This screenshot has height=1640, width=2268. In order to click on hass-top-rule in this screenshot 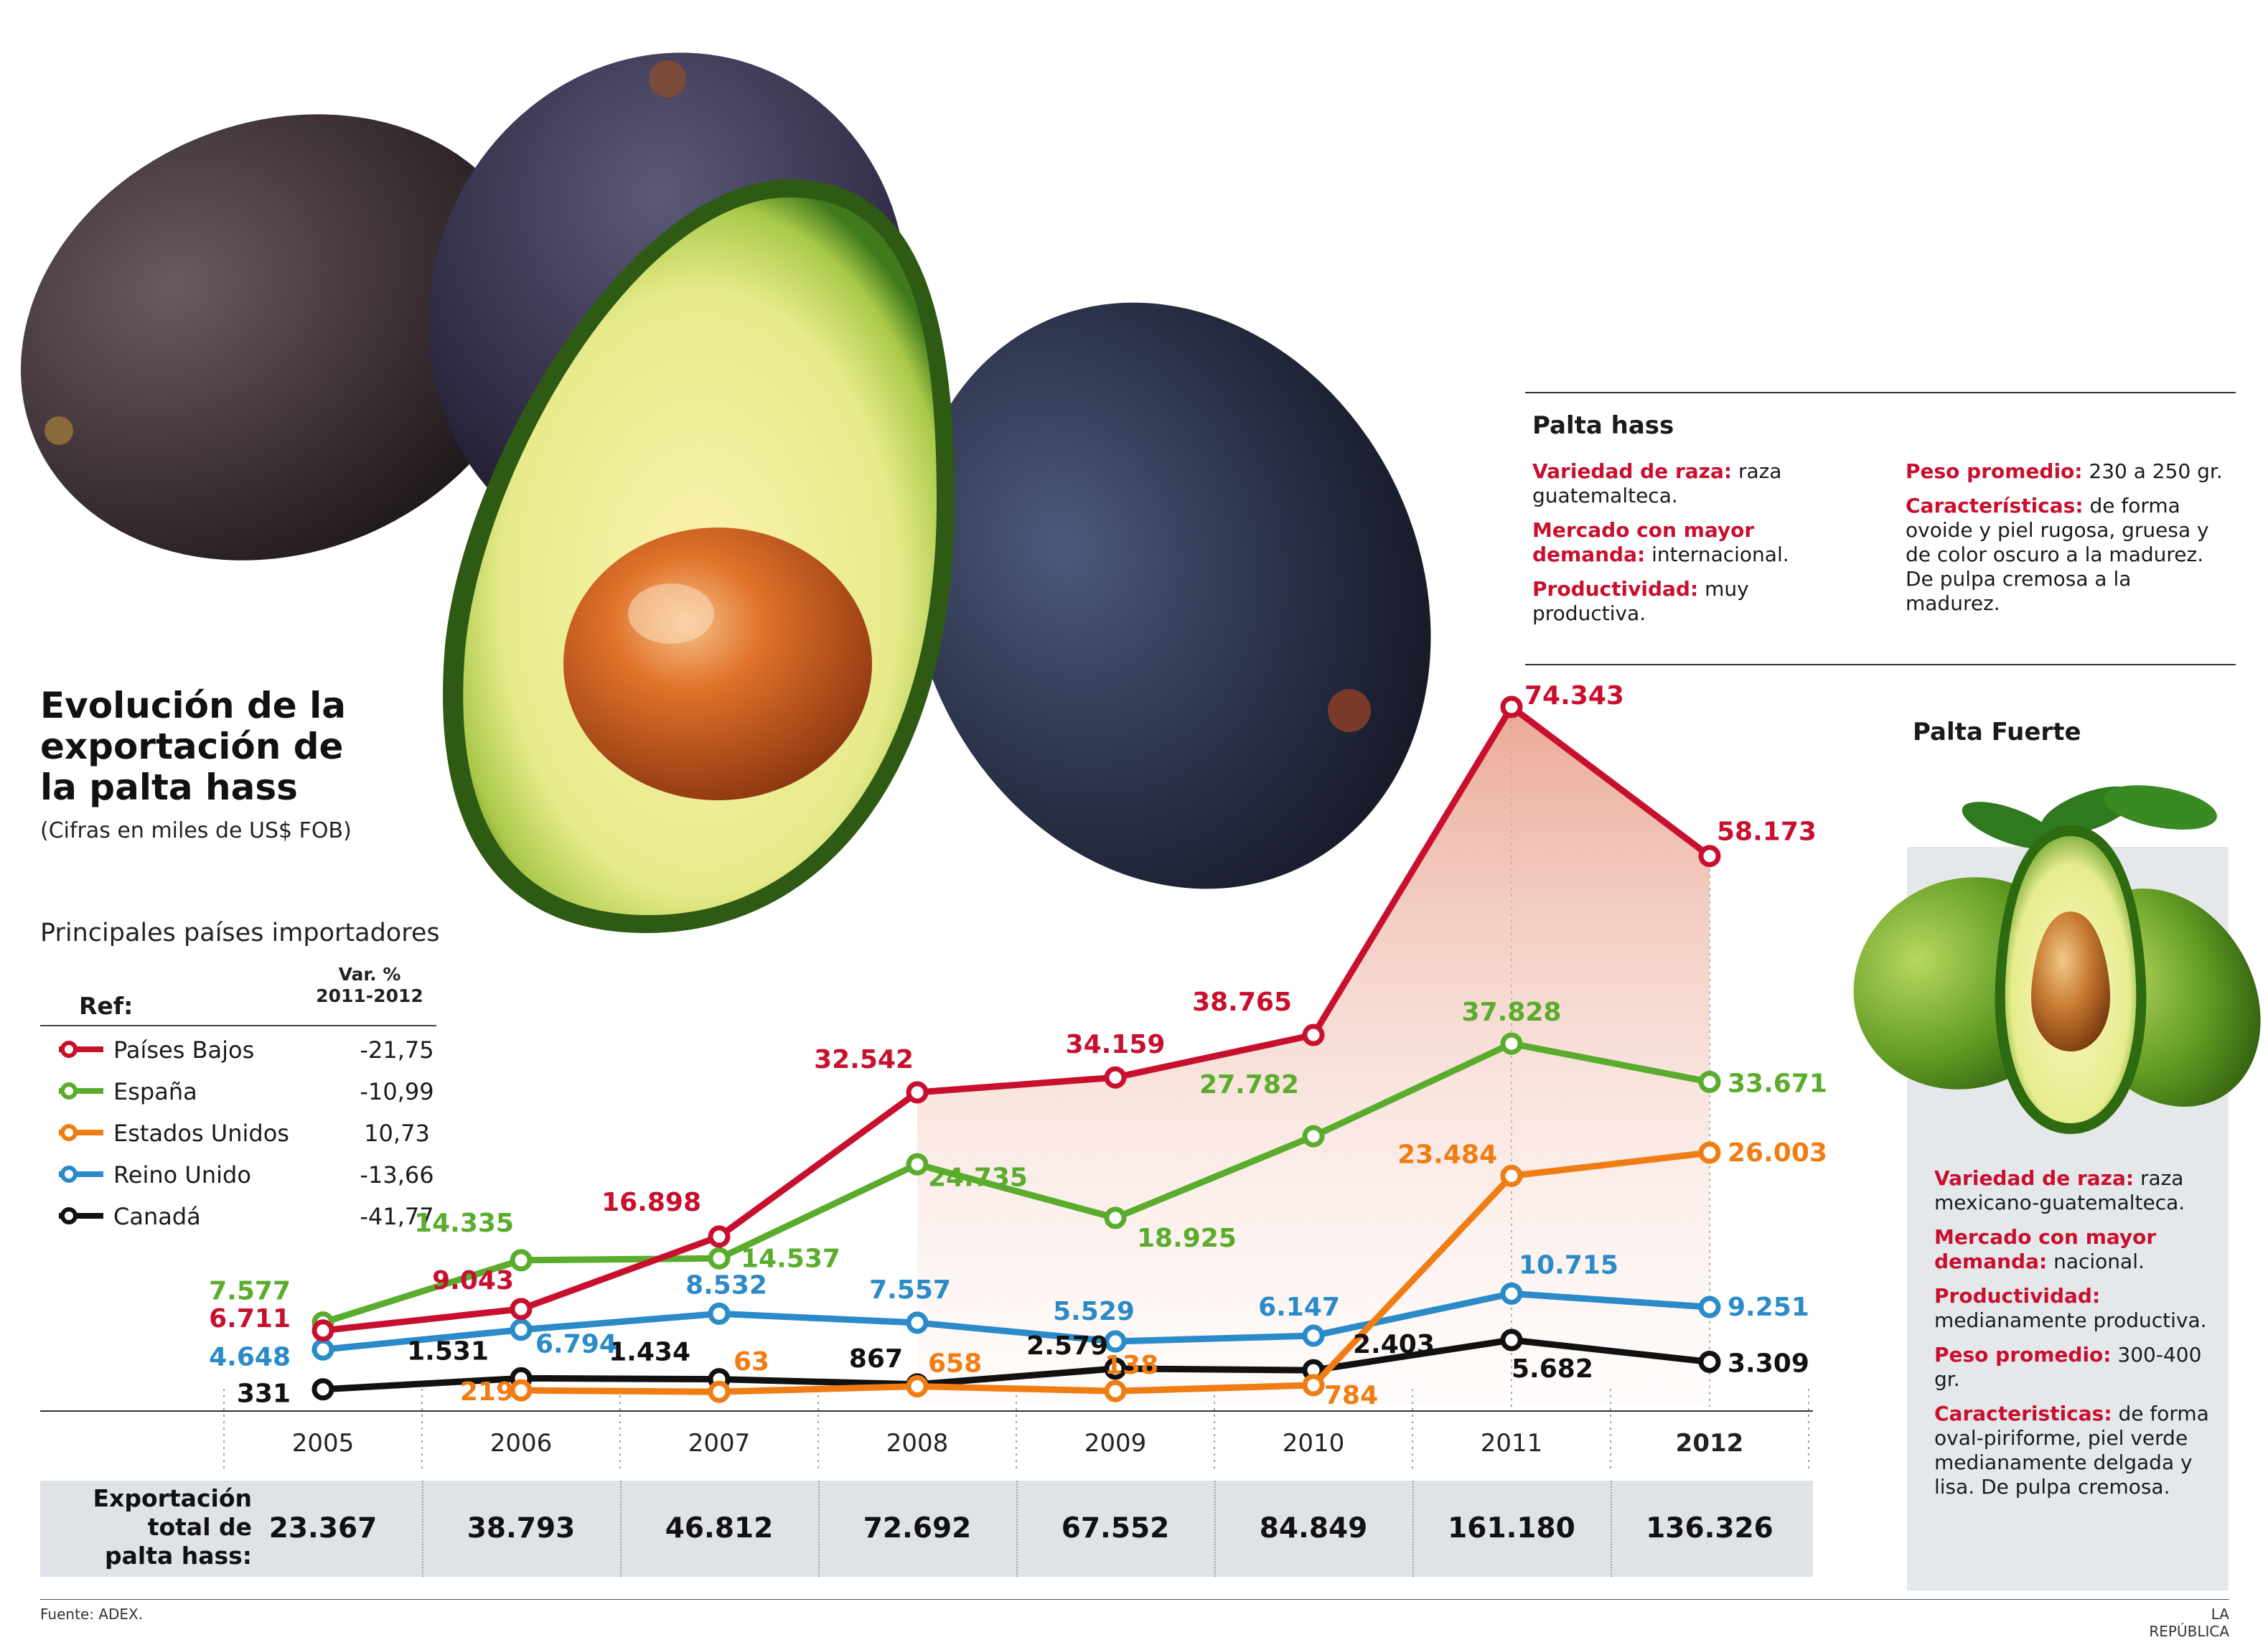, I will do `click(1881, 392)`.